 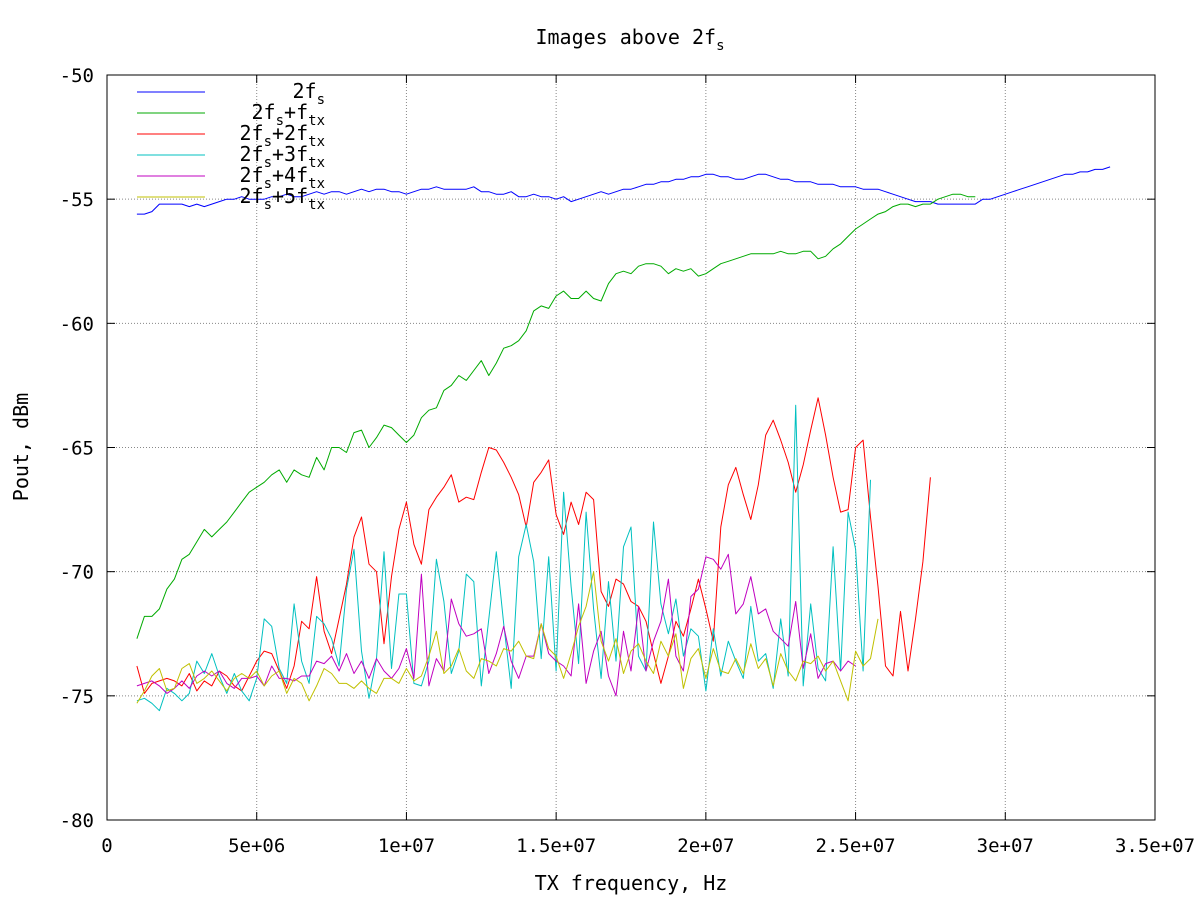 What do you see at coordinates (308, 93) in the screenshot?
I see `legend-label: 2fs` at bounding box center [308, 93].